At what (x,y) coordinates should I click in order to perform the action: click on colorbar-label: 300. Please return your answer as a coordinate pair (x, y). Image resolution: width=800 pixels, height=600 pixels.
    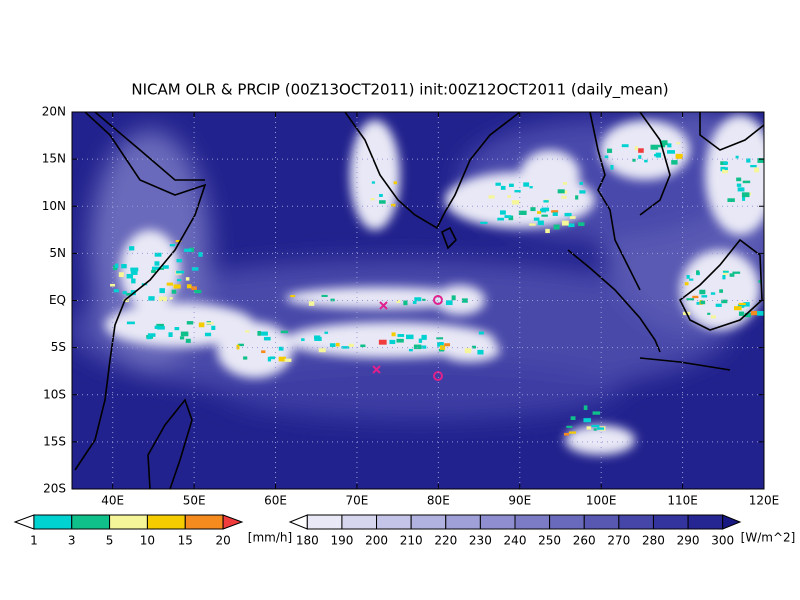
    Looking at the image, I should click on (722, 541).